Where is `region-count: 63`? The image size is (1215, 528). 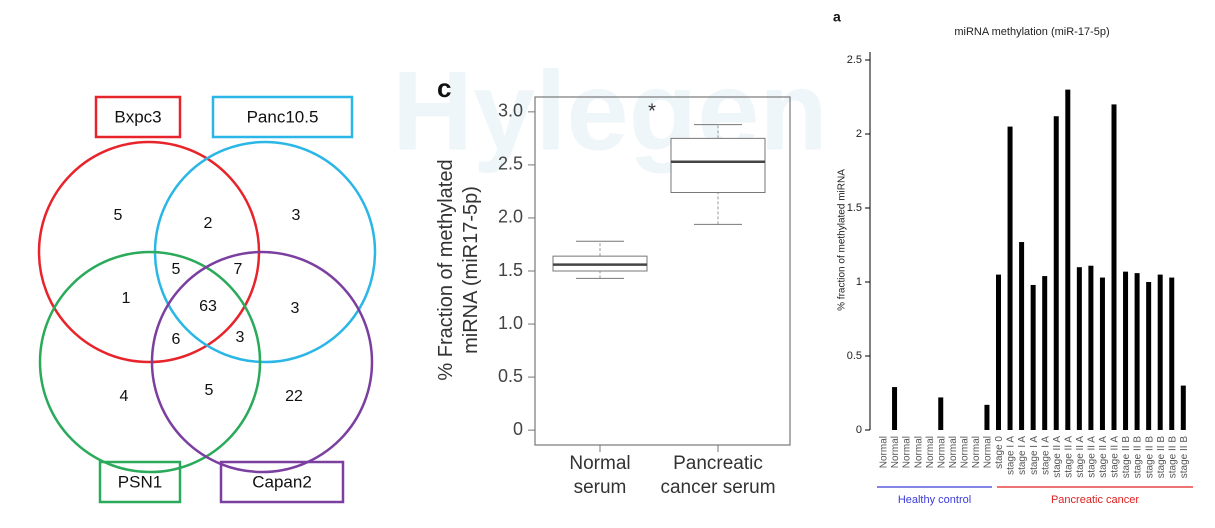 region-count: 63 is located at coordinates (208, 306).